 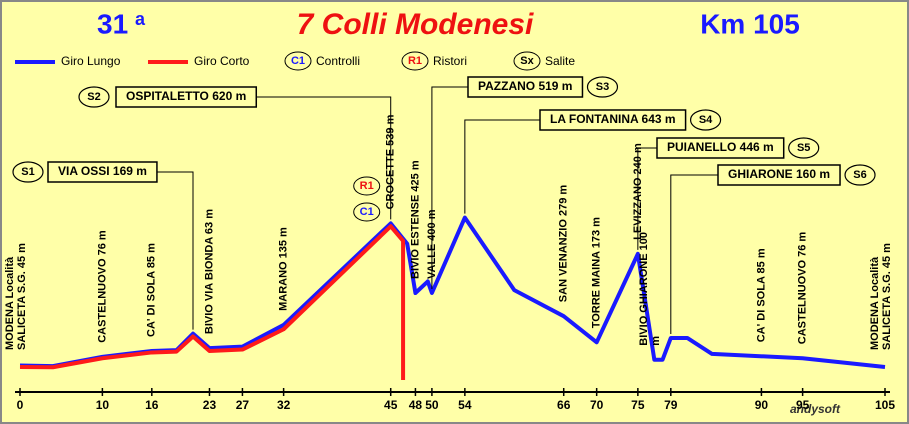 What do you see at coordinates (103, 405) in the screenshot?
I see `x-tick-label: 10` at bounding box center [103, 405].